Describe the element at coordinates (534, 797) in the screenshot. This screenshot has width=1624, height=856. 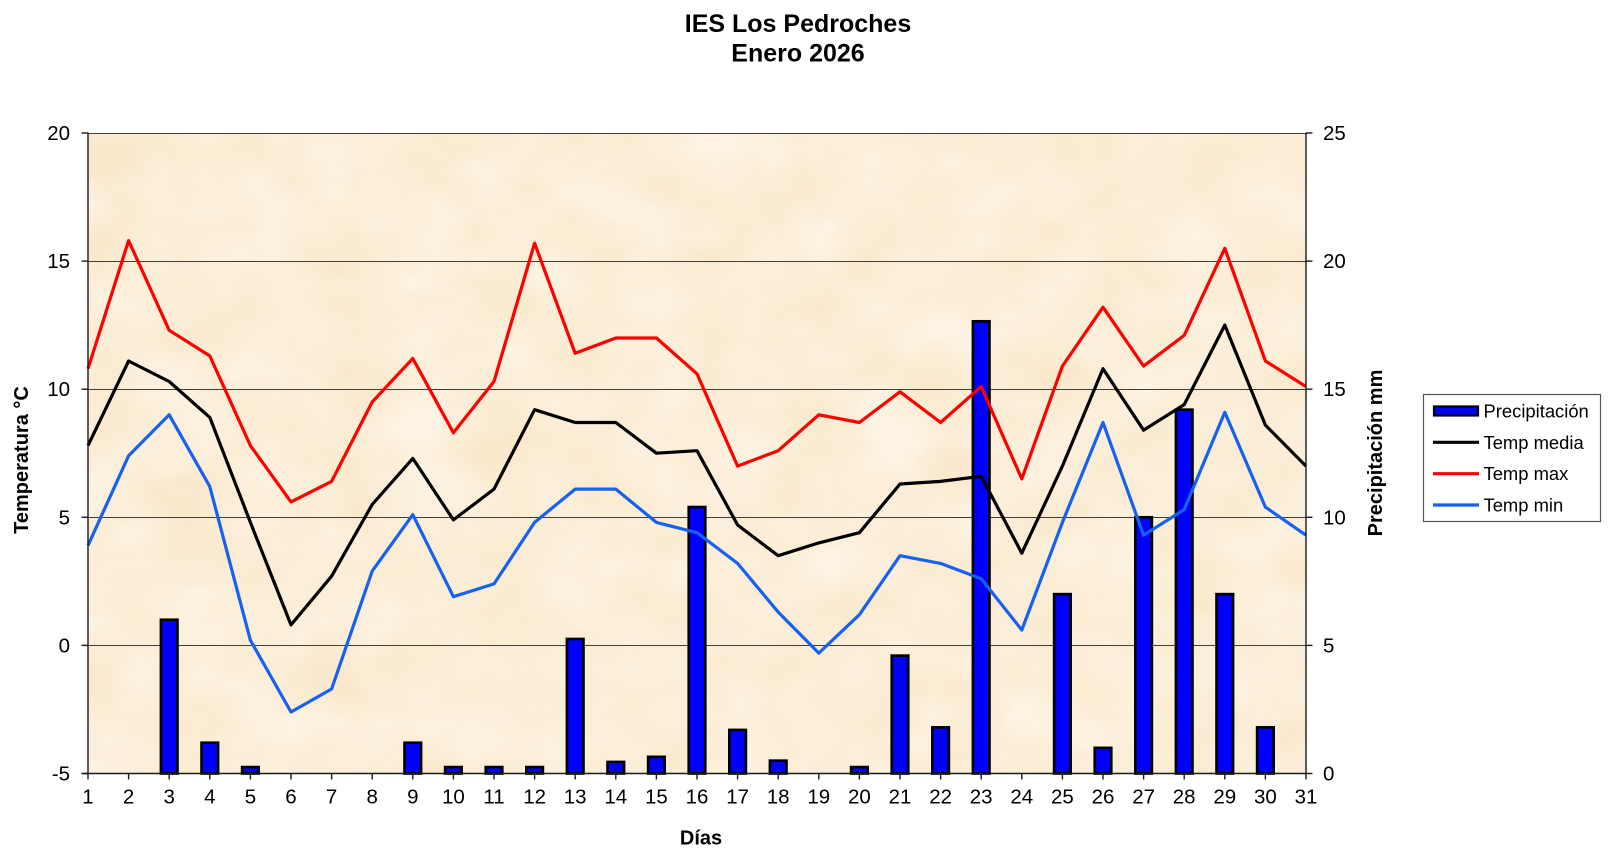
I see `svg-text: 12` at that location.